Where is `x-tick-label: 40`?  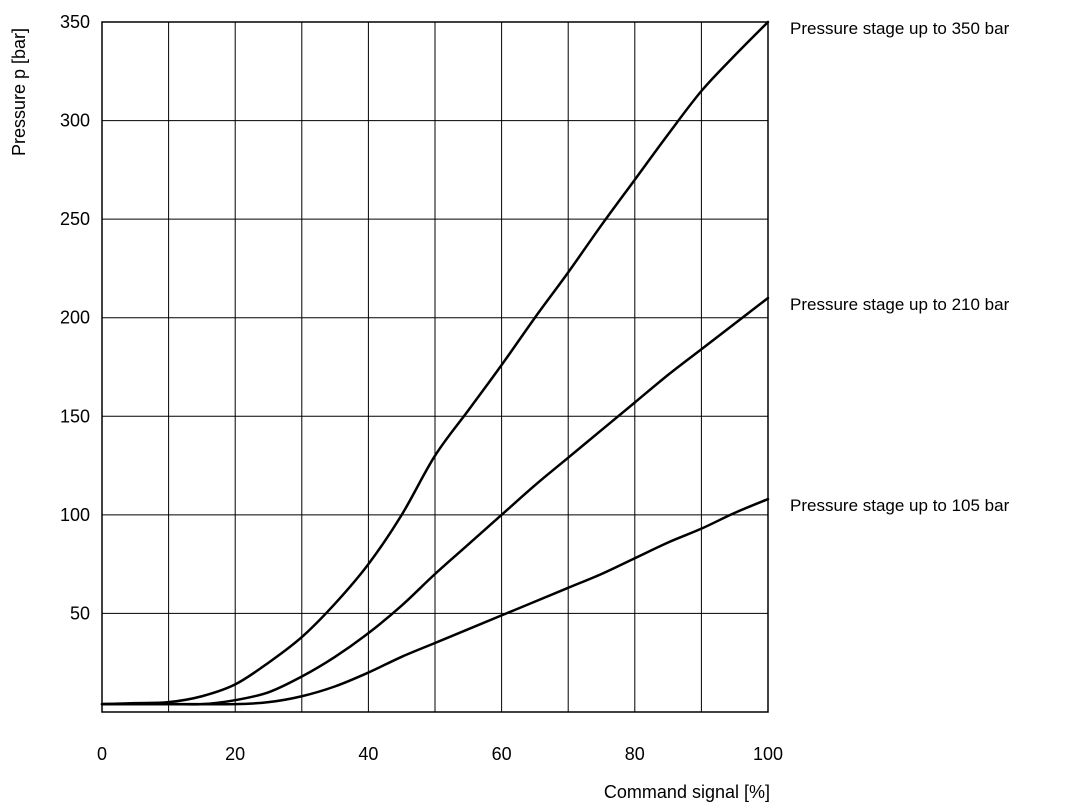
x-tick-label: 40 is located at coordinates (368, 754).